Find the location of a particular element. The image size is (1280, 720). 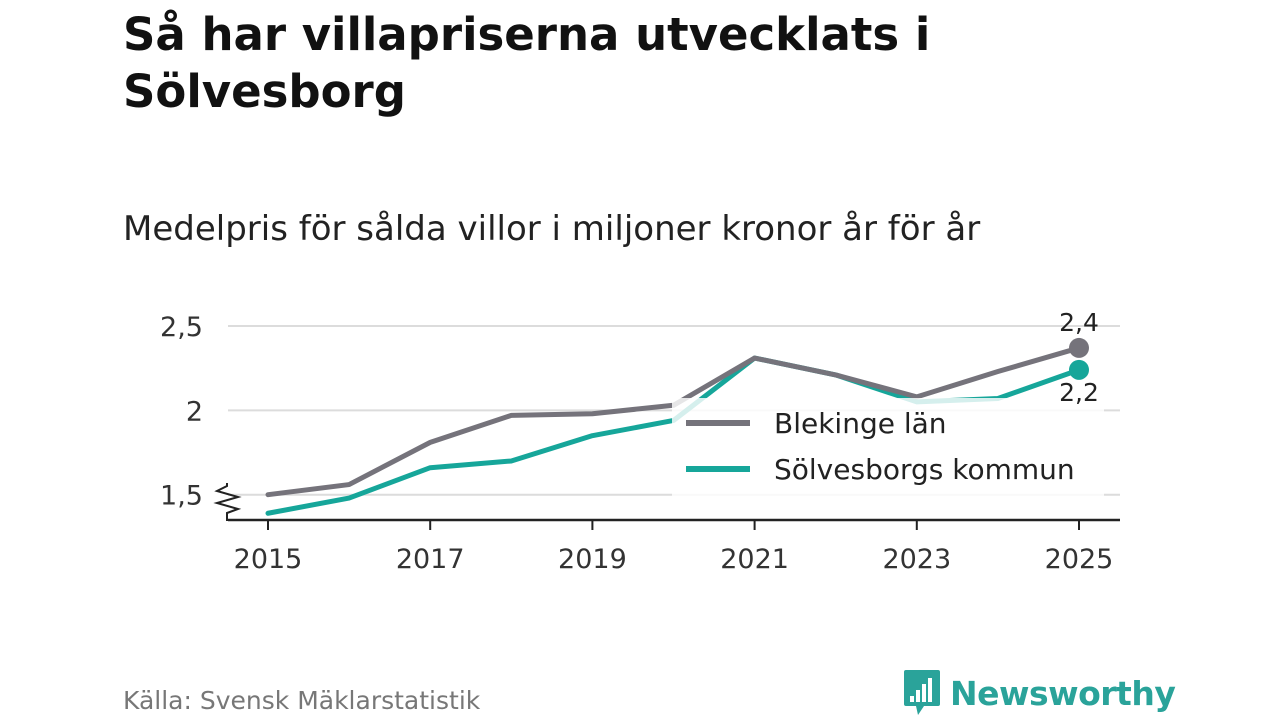

x-tick-label: 2019 is located at coordinates (592, 559).